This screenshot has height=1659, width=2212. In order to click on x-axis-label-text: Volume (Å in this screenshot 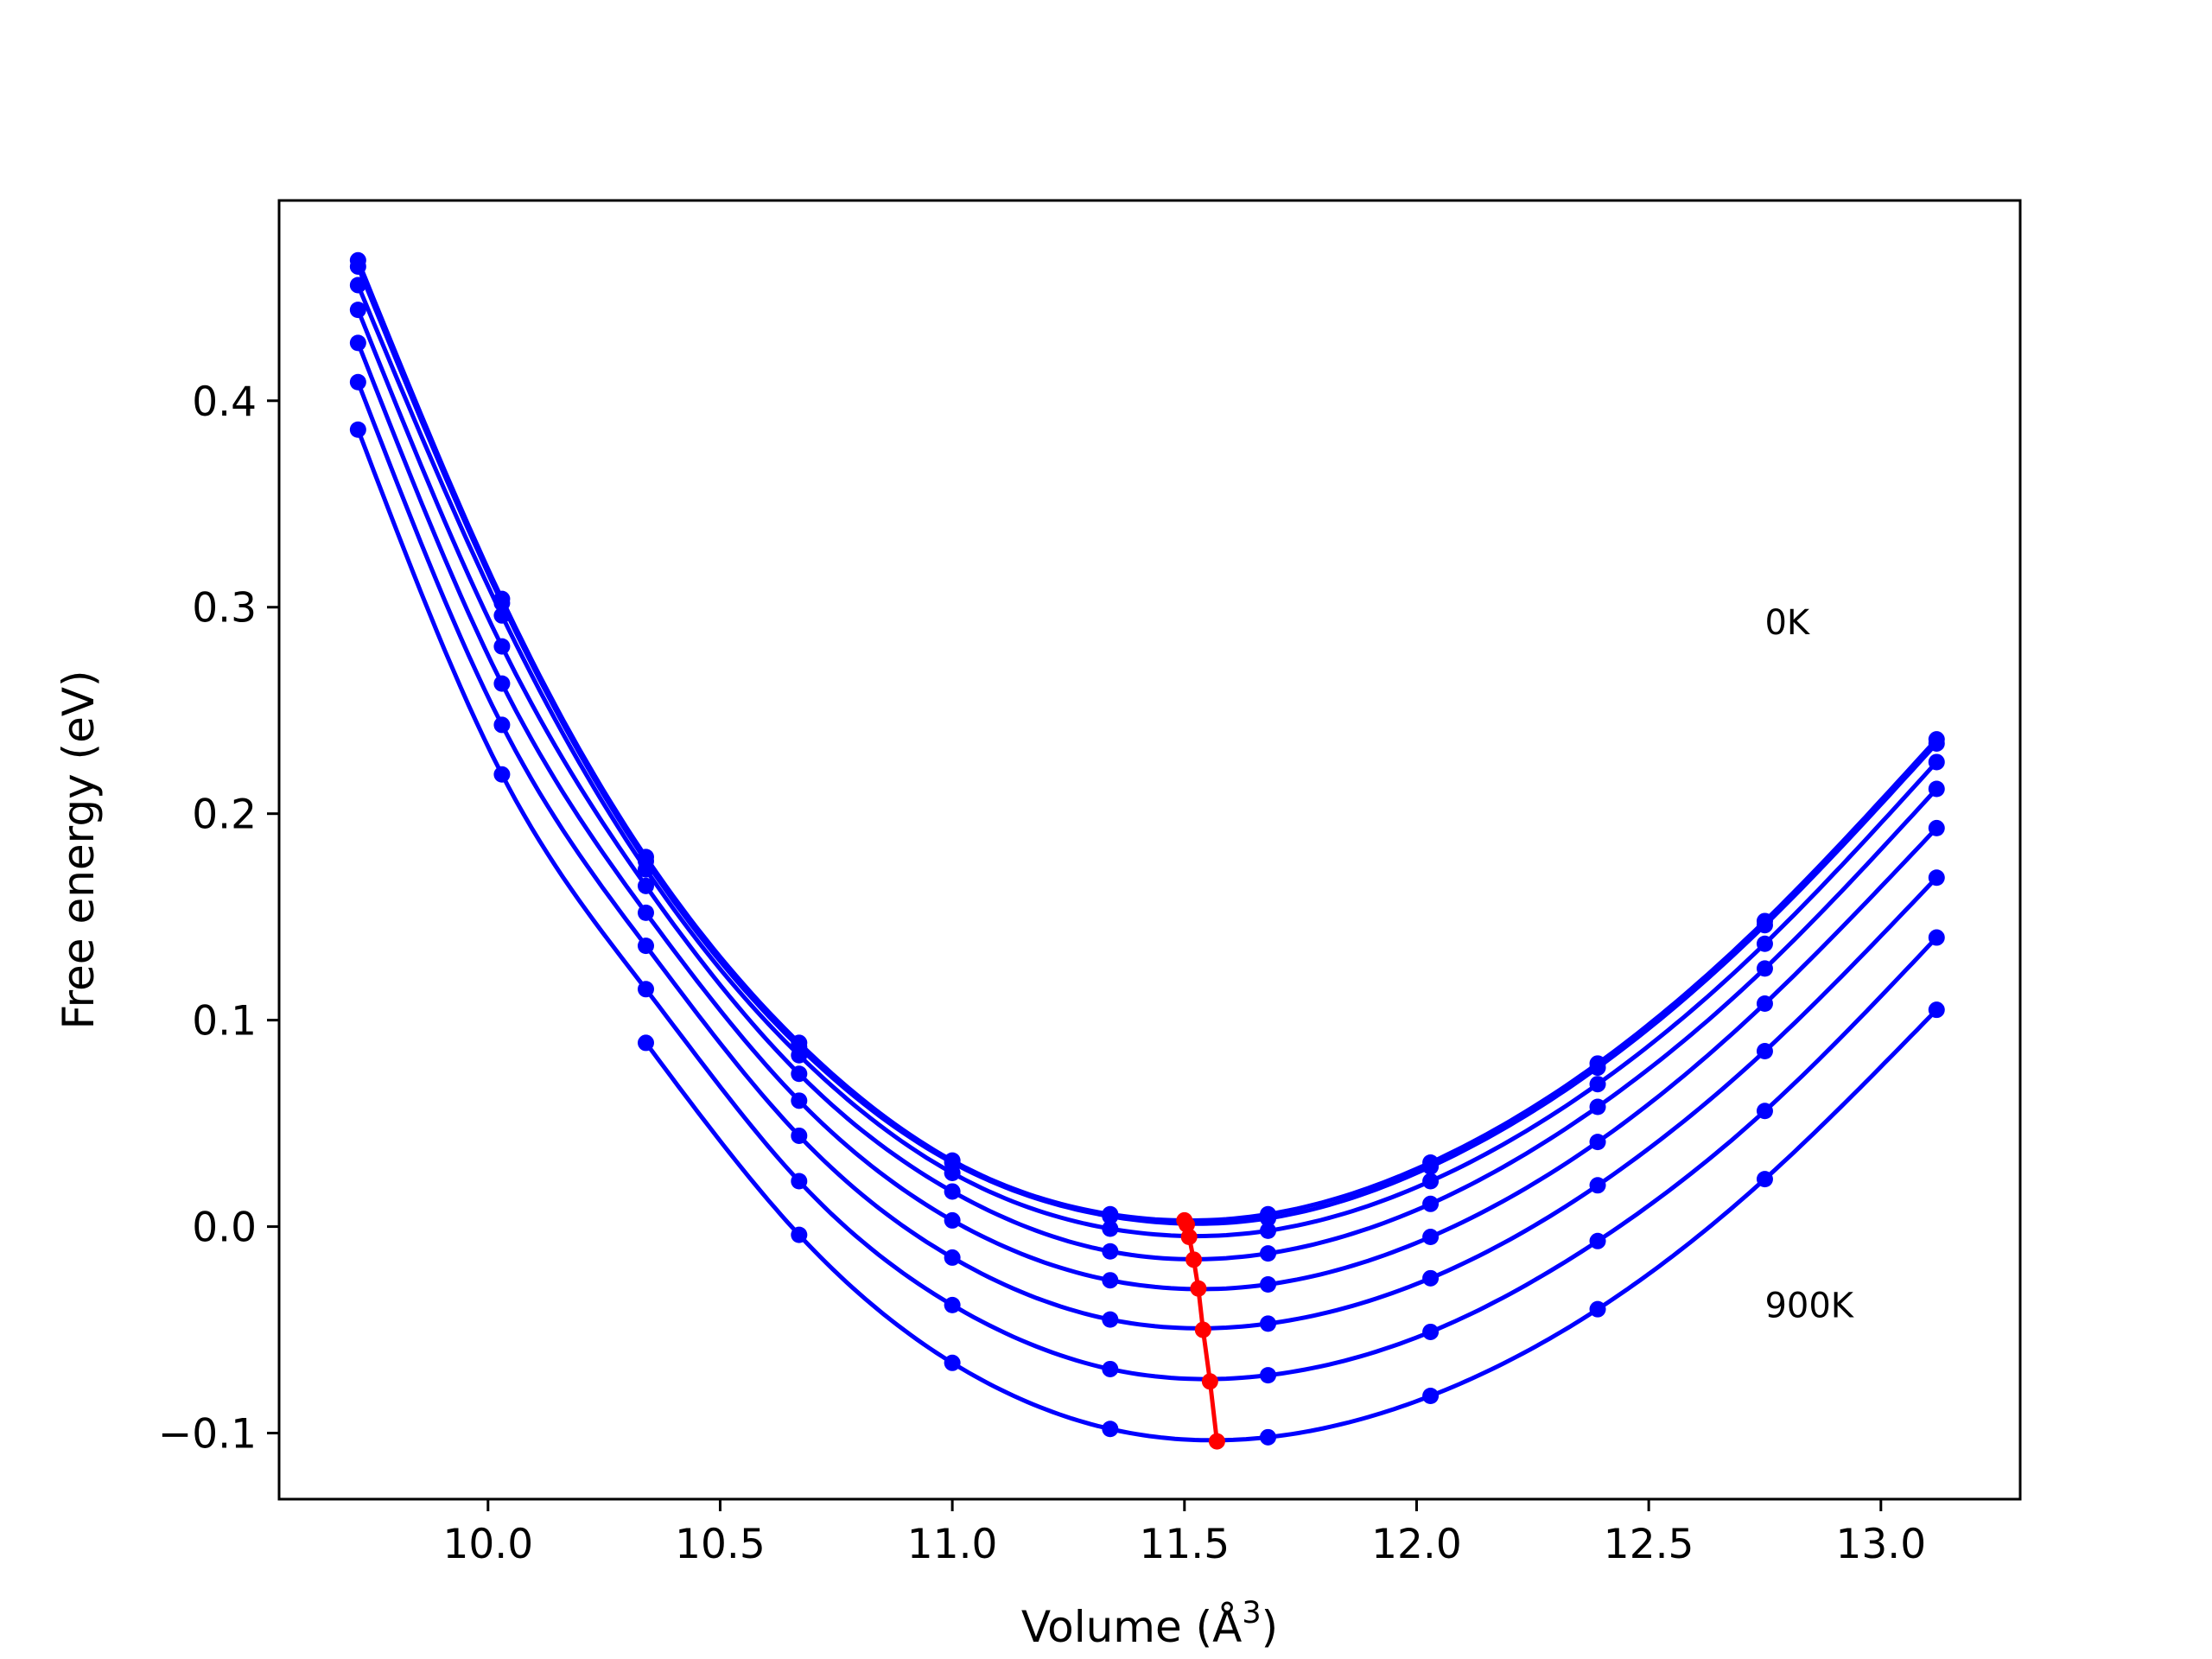, I will do `click(1132, 1627)`.